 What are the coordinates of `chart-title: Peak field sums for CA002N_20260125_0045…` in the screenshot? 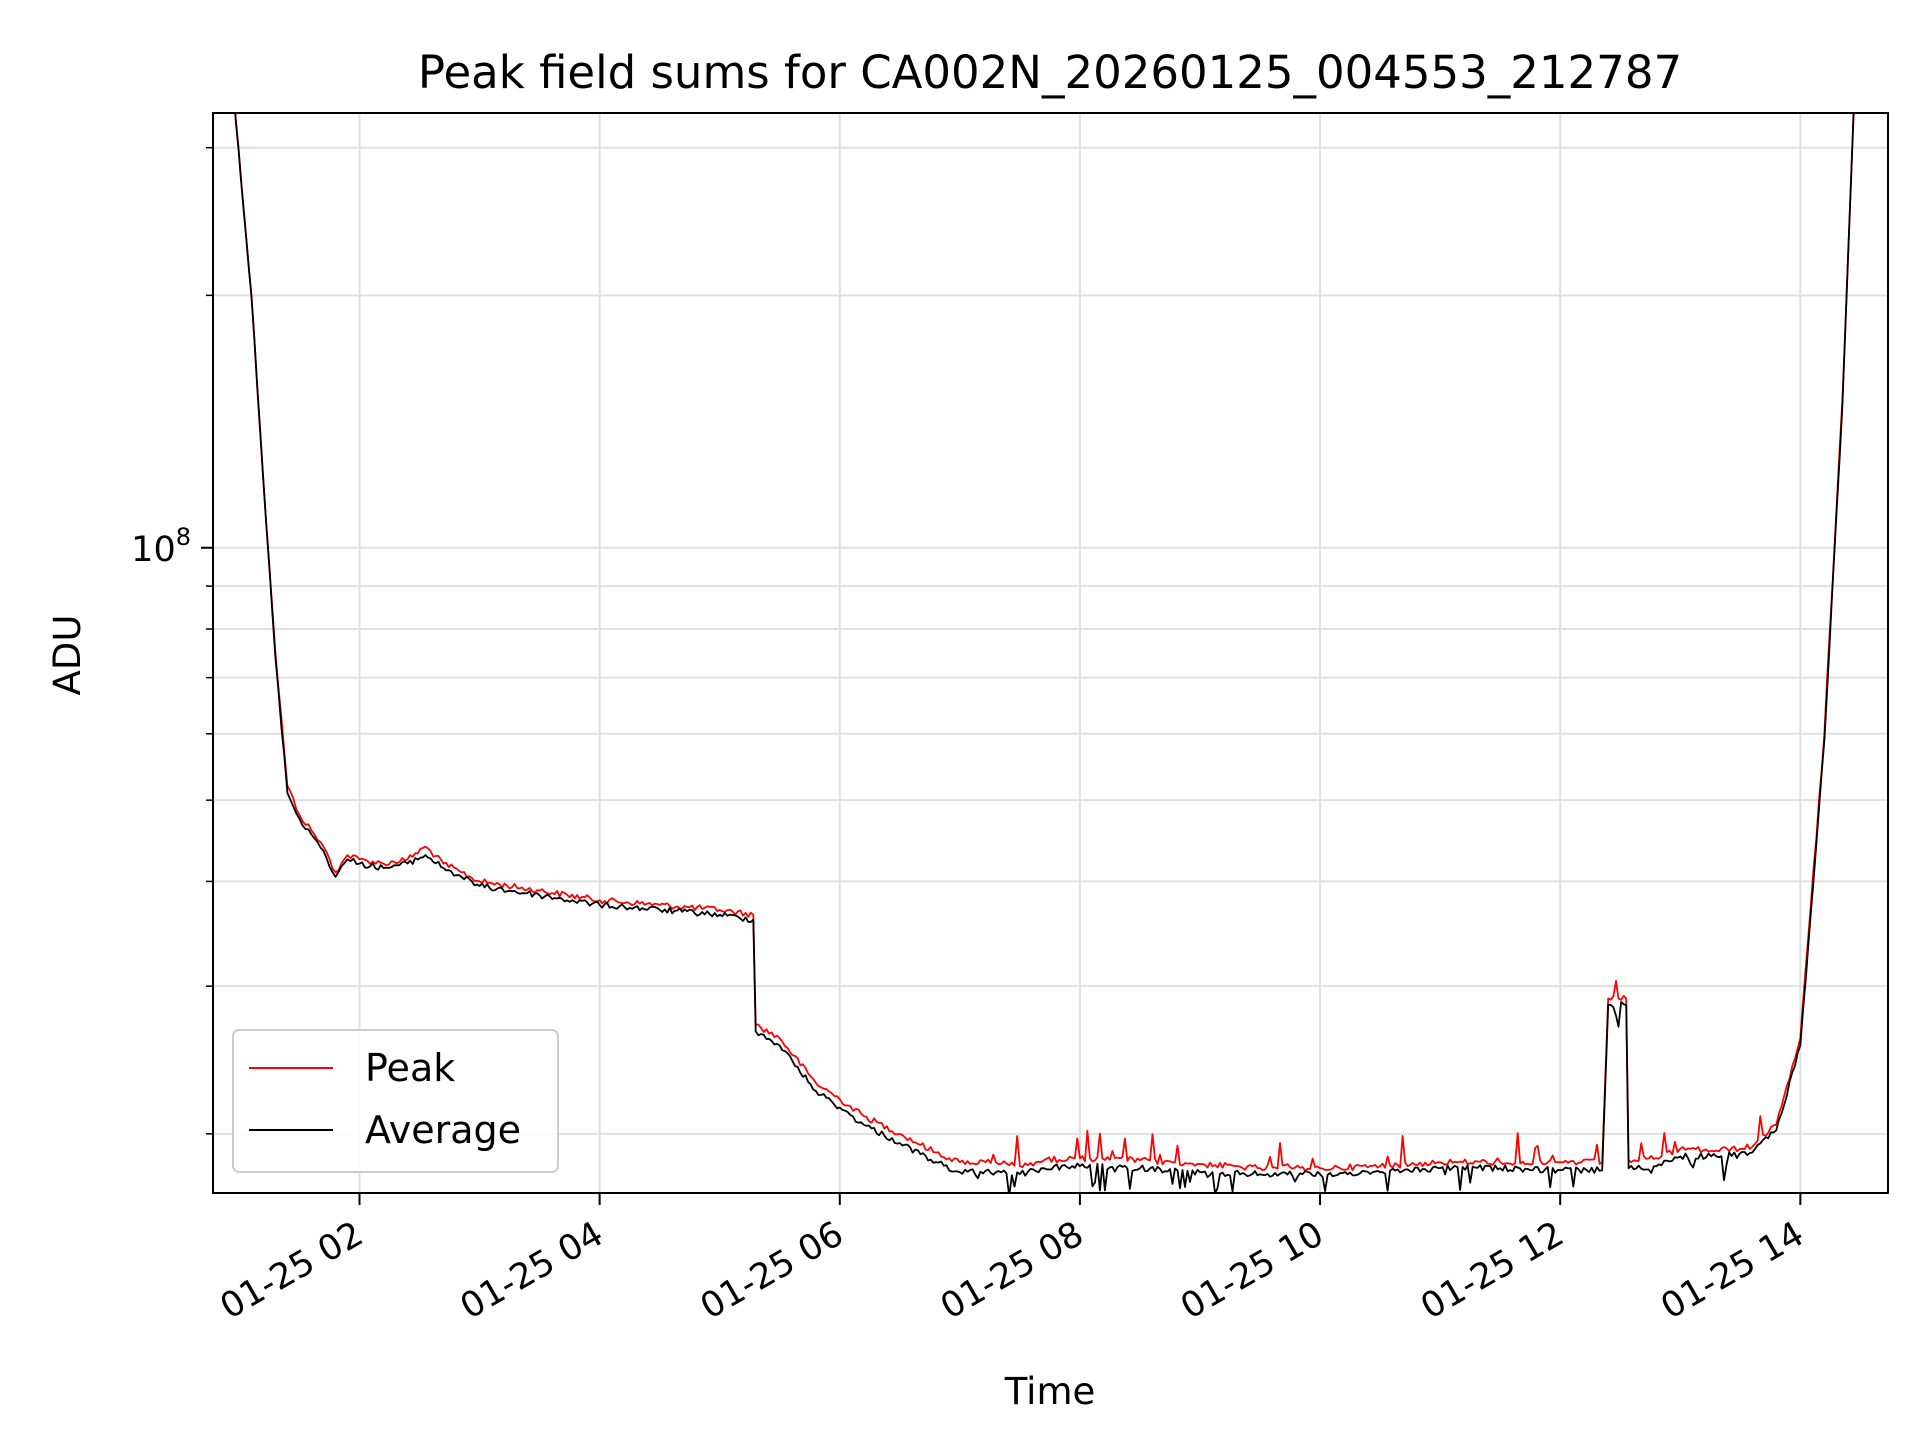 It's located at (1050, 72).